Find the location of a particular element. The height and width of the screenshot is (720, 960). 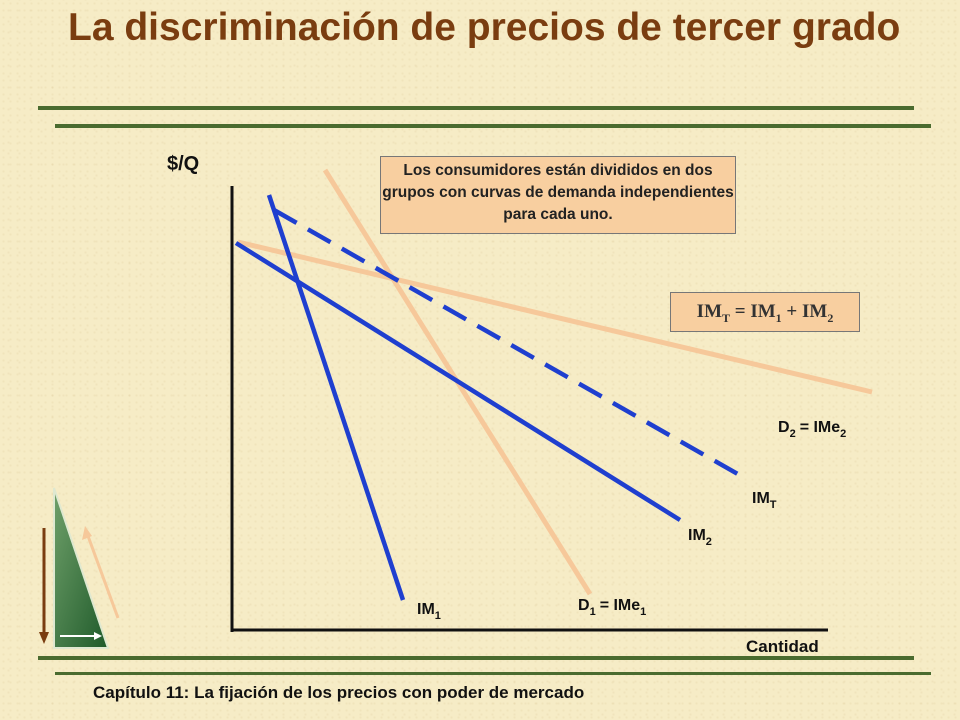

up-arrow-head is located at coordinates (87, 533).